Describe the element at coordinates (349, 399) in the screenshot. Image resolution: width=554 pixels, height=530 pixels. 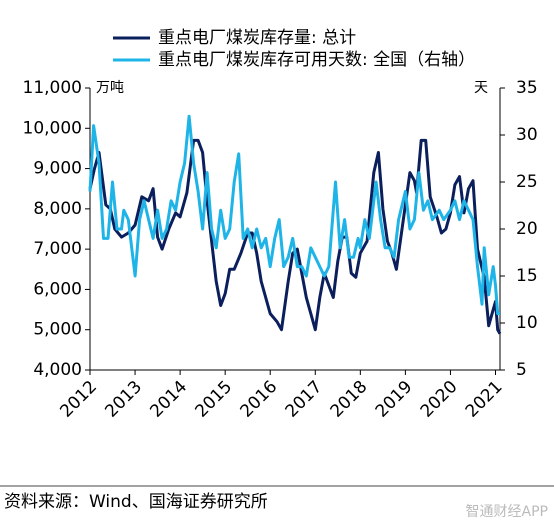
I see `x-tick-label: 2018` at that location.